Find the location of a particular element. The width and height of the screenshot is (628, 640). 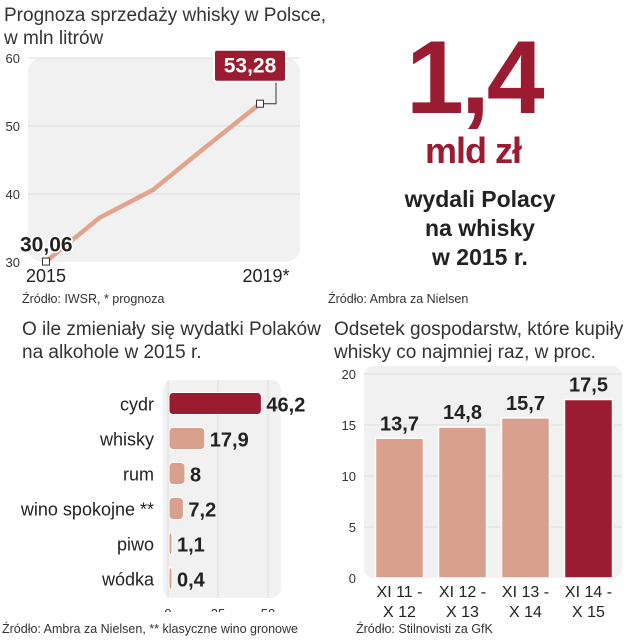

line-chart-callout-box is located at coordinates (250, 66).